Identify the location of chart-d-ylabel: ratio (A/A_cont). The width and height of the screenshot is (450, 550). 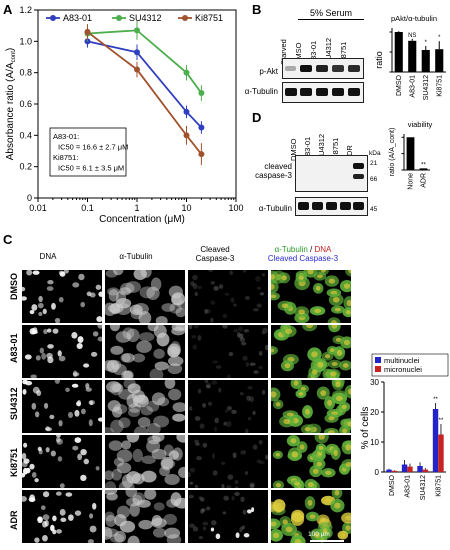
(392, 152).